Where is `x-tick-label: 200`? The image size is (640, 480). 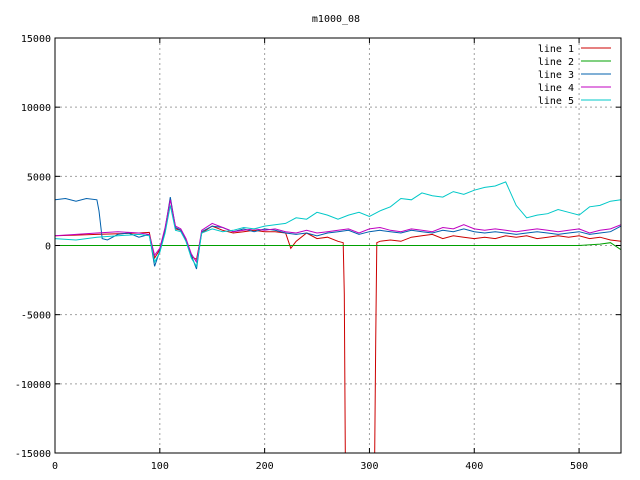 x-tick-label: 200 is located at coordinates (265, 466).